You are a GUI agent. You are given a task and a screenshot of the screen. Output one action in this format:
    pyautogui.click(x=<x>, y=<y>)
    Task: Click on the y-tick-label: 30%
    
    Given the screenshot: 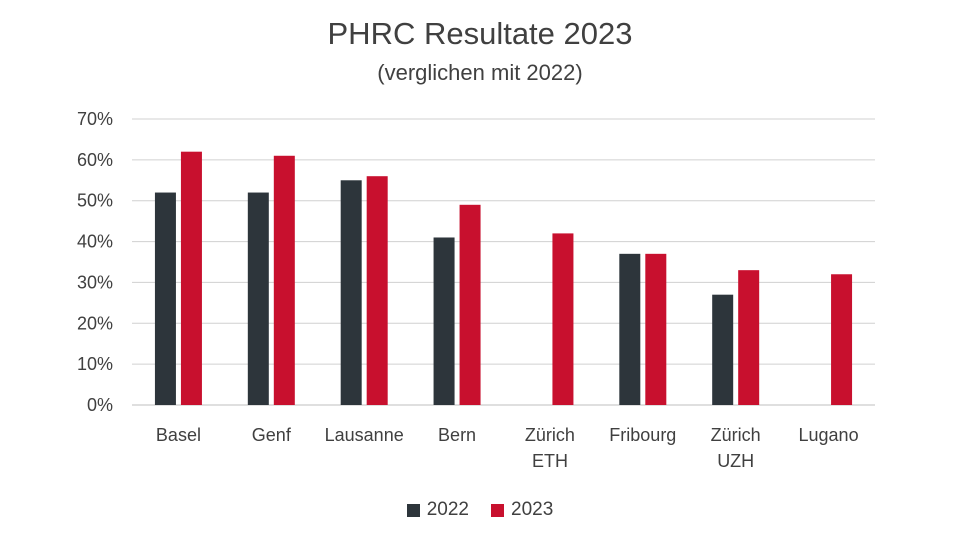 What is the action you would take?
    pyautogui.click(x=95, y=282)
    